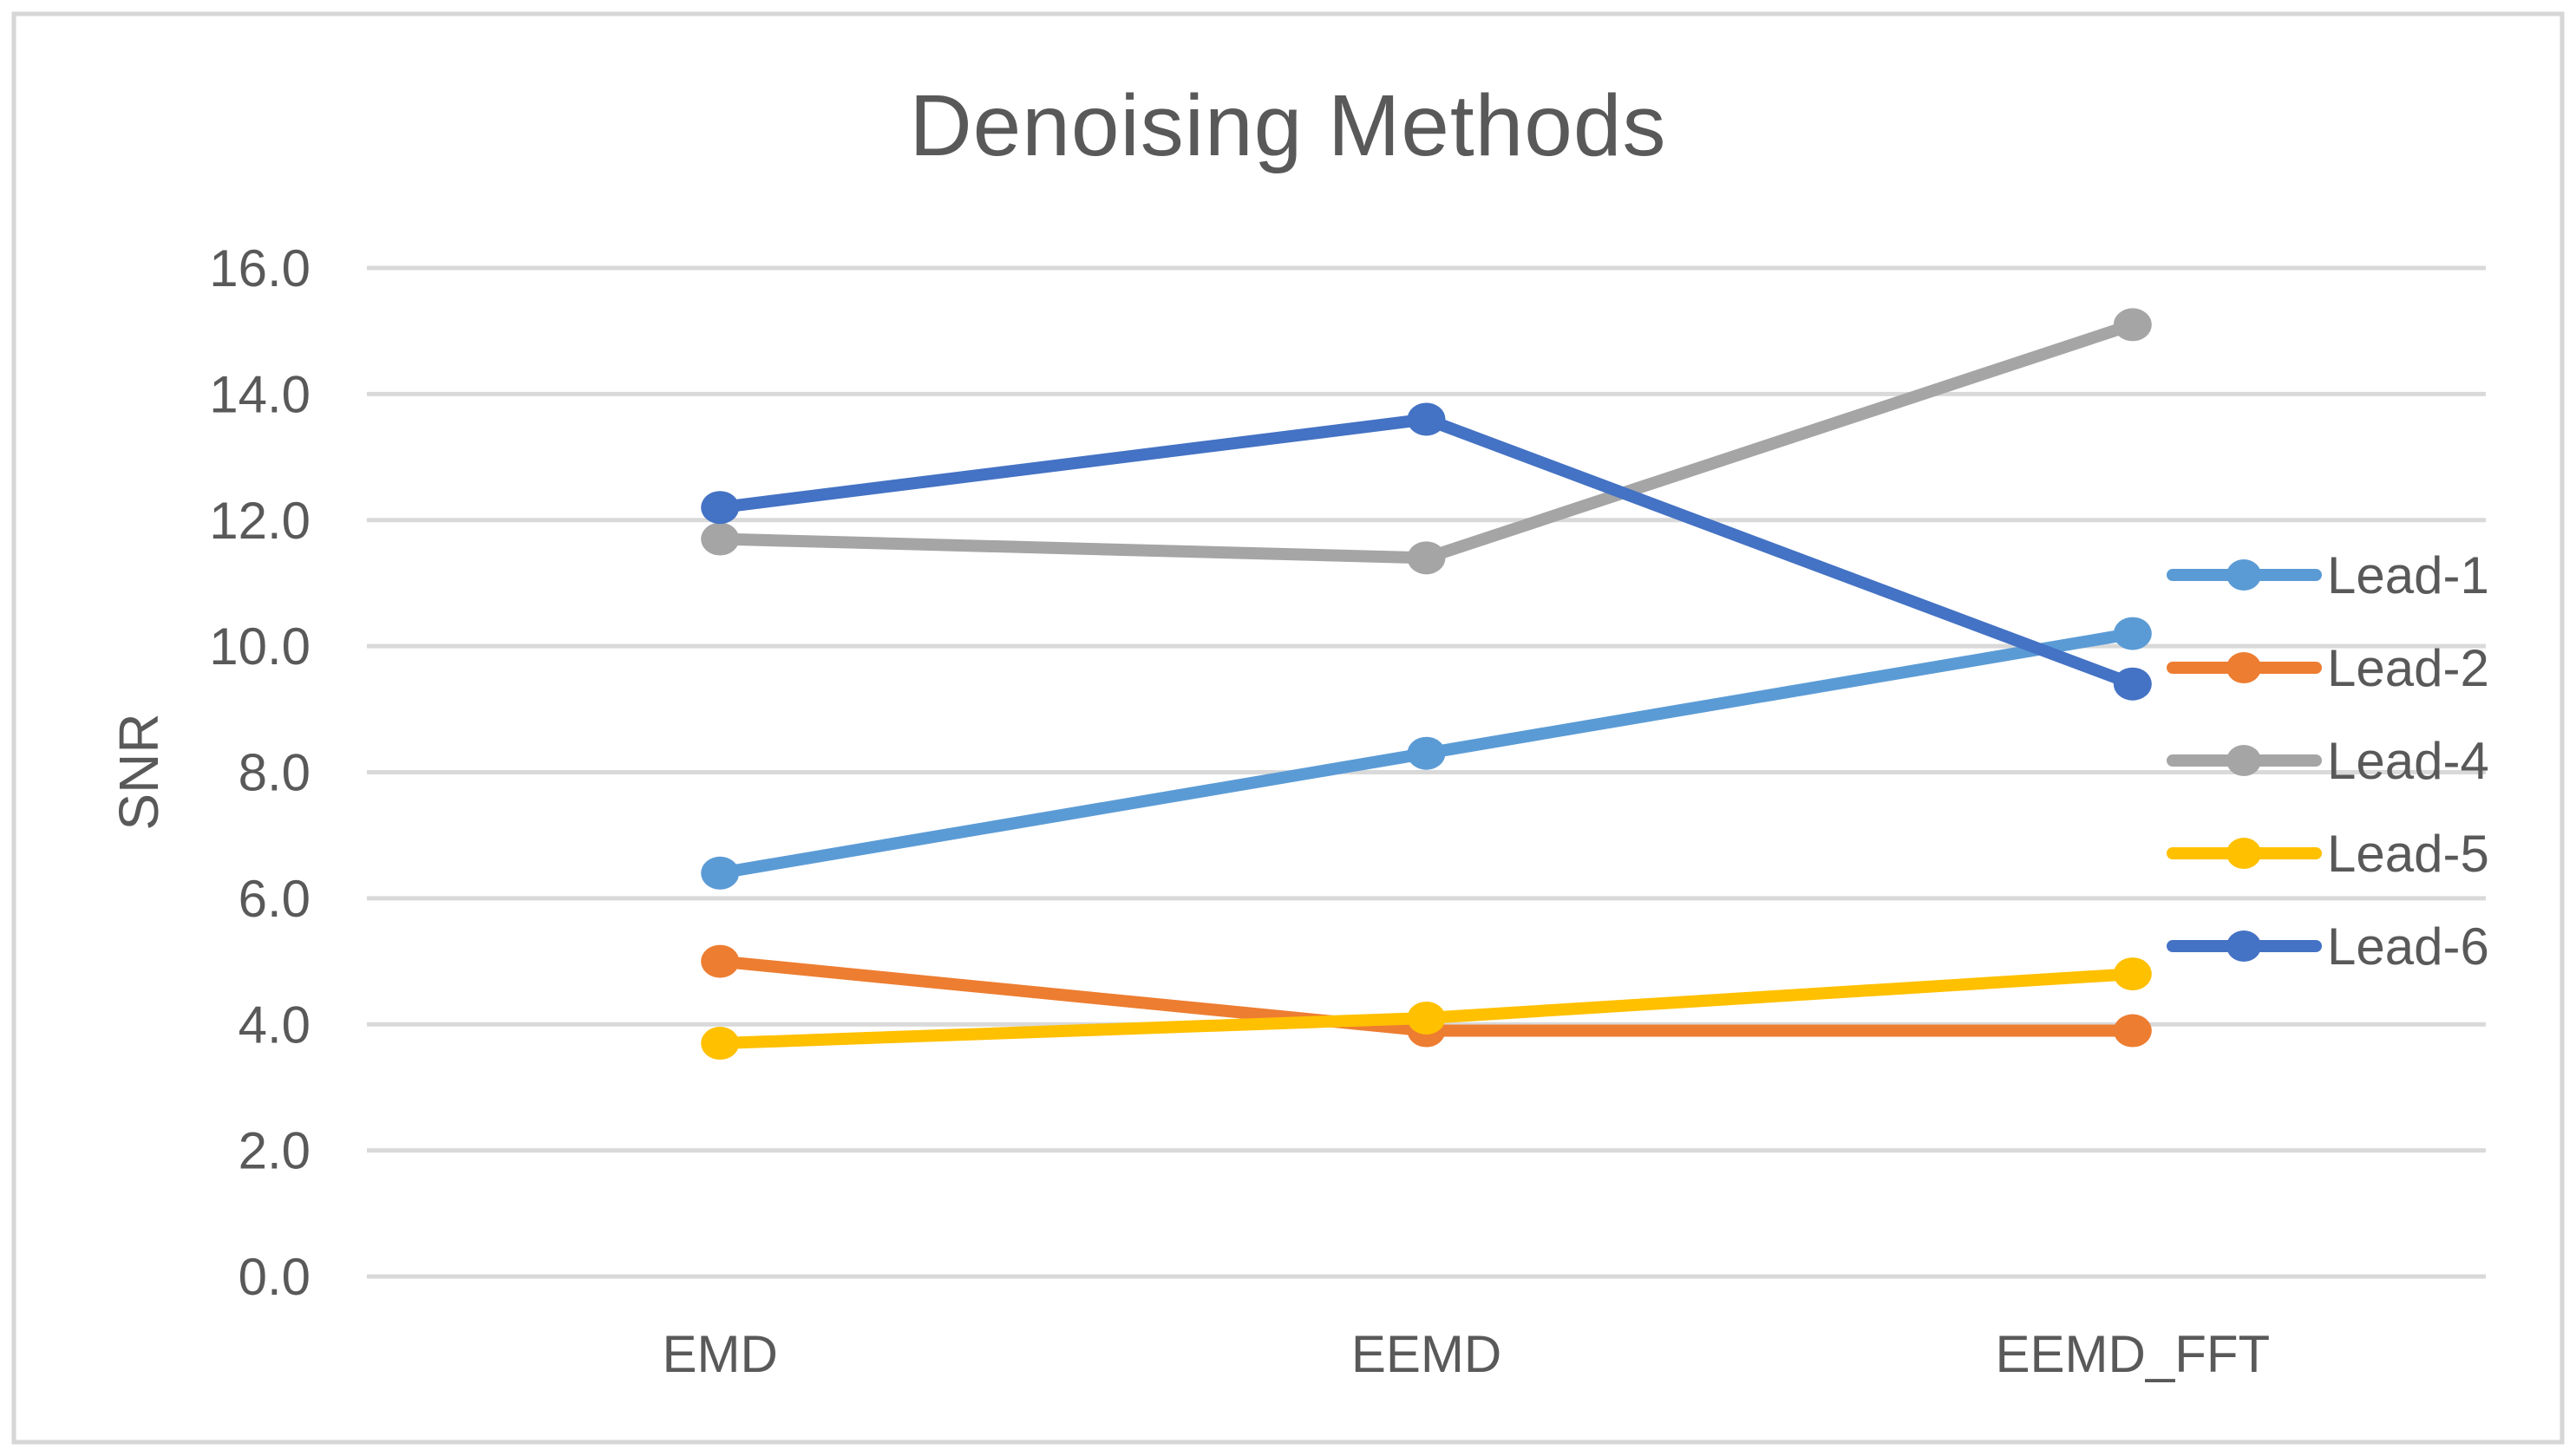 The image size is (2576, 1456). I want to click on y-tick-label-2: 2.0, so click(275, 1151).